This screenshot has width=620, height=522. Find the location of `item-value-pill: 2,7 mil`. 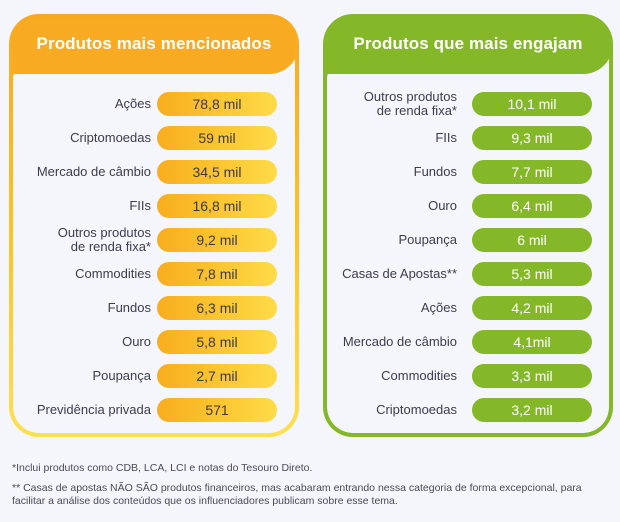

item-value-pill: 2,7 mil is located at coordinates (217, 376).